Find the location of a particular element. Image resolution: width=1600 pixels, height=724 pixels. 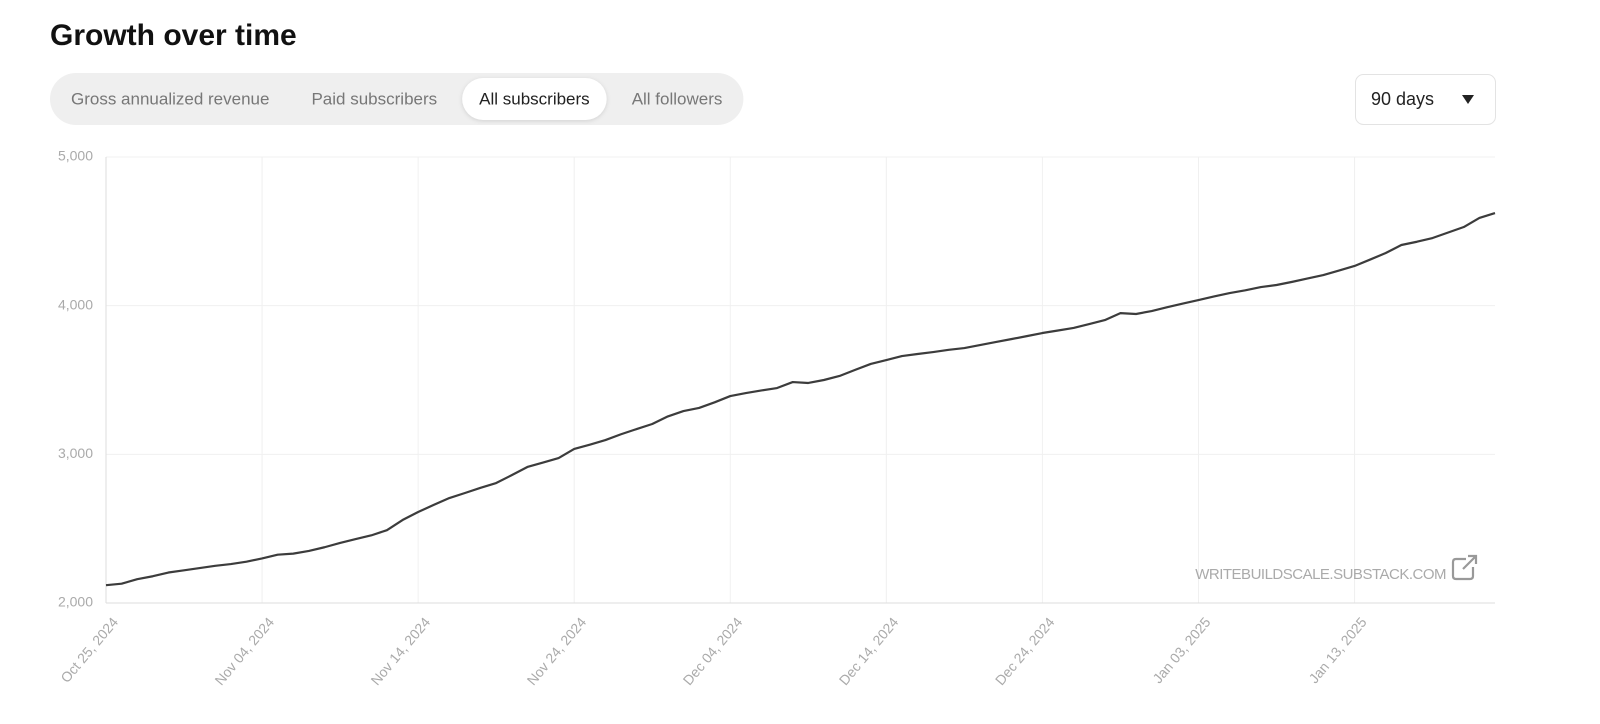

external-link-icon is located at coordinates (1464, 567).